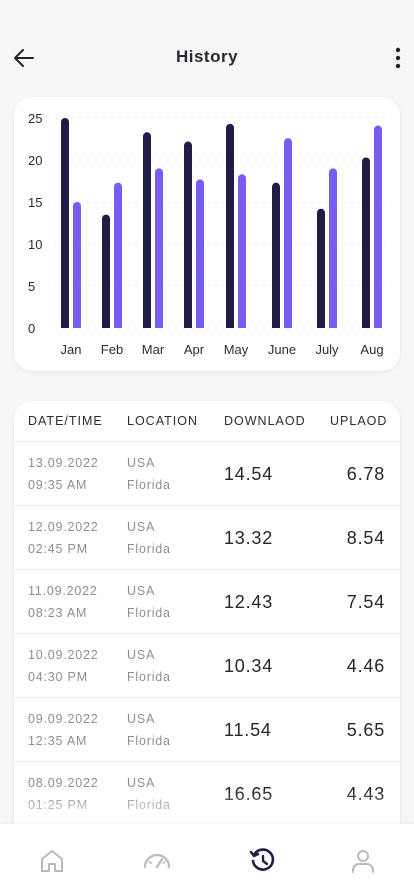 This screenshot has width=414, height=896. What do you see at coordinates (207, 860) in the screenshot?
I see `bottom-navigation` at bounding box center [207, 860].